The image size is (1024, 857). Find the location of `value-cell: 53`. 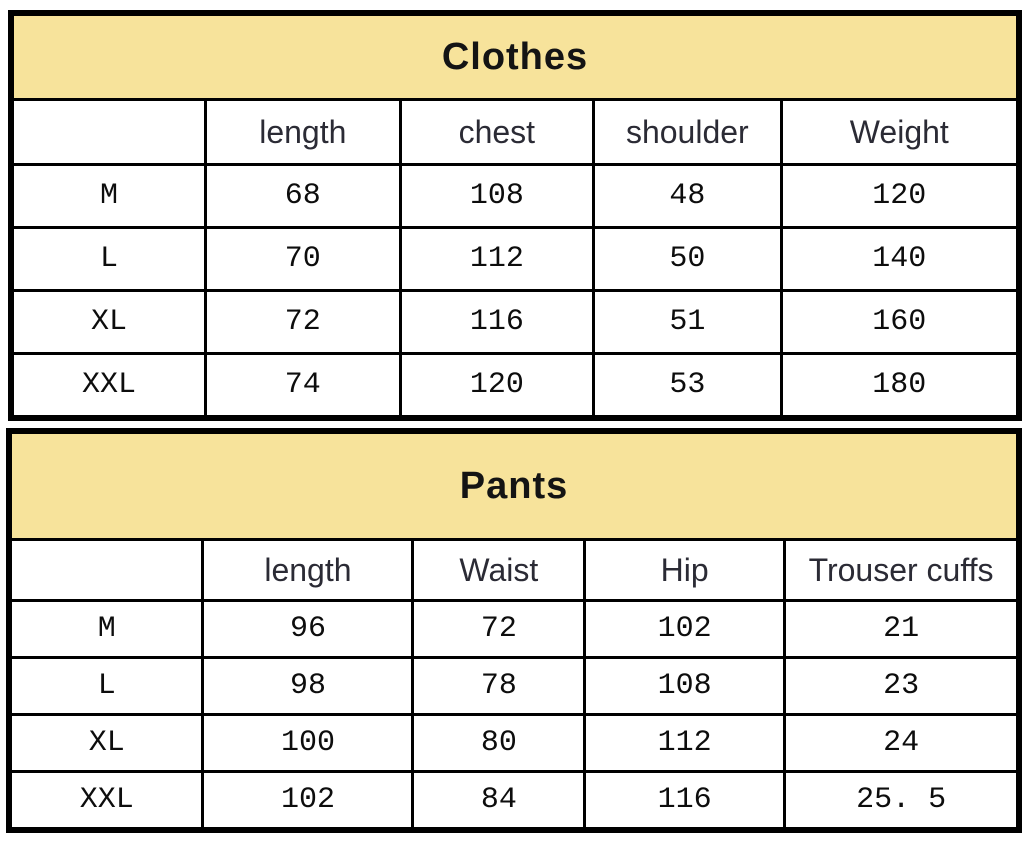

value-cell: 53 is located at coordinates (687, 386).